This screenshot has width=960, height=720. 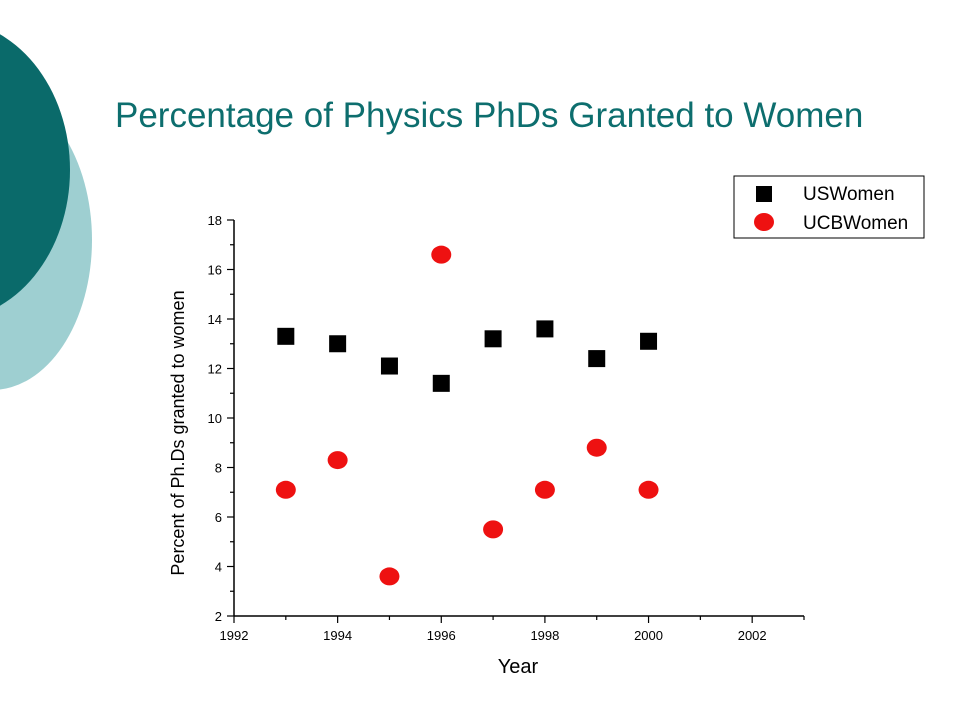 What do you see at coordinates (849, 194) in the screenshot?
I see `legend-label-uswomen: USWomen` at bounding box center [849, 194].